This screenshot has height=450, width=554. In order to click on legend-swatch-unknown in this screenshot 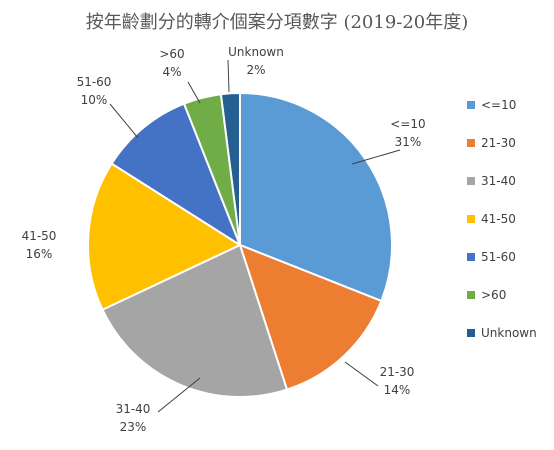, I will do `click(471, 333)`.